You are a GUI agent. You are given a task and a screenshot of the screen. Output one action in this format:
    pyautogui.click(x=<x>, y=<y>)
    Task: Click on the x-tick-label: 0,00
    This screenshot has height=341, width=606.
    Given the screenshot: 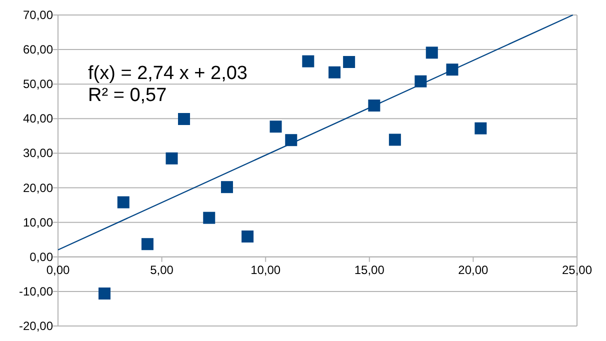 What is the action you would take?
    pyautogui.click(x=58, y=269)
    